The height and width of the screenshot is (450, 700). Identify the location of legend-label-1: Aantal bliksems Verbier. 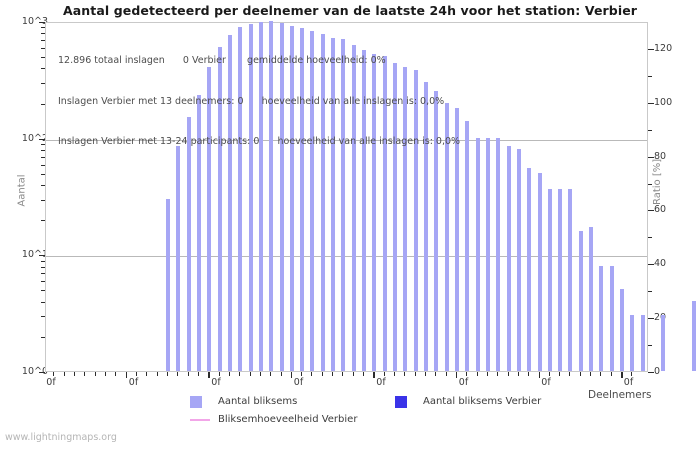
(482, 401).